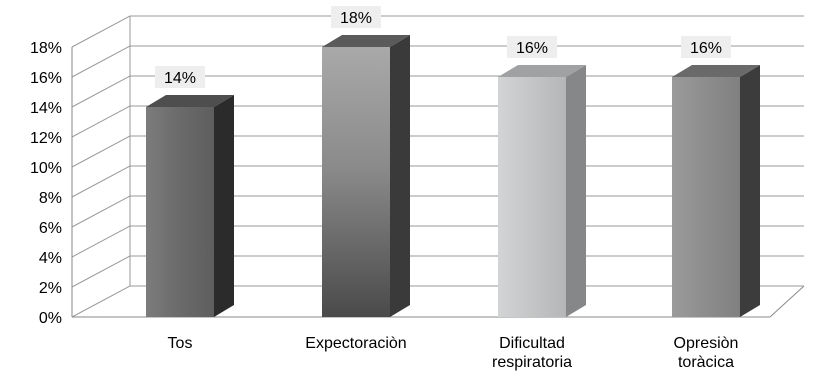 The image size is (830, 373). Describe the element at coordinates (50, 198) in the screenshot. I see `y-tick-label: 8%` at that location.